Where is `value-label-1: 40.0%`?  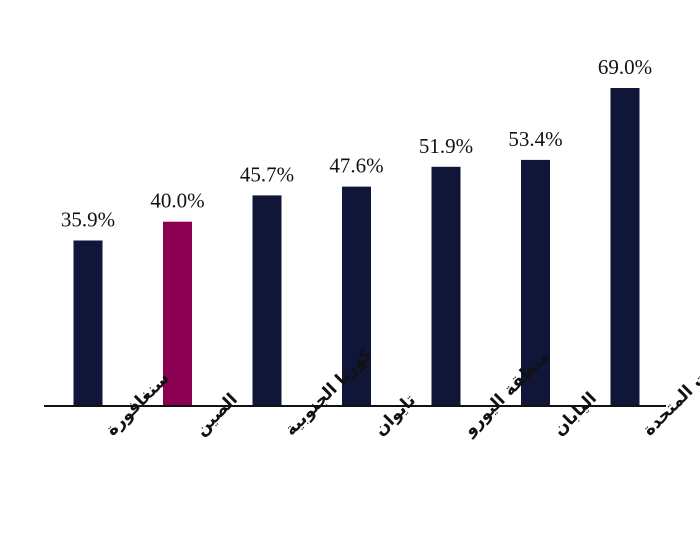
value-label-1: 40.0% is located at coordinates (177, 201).